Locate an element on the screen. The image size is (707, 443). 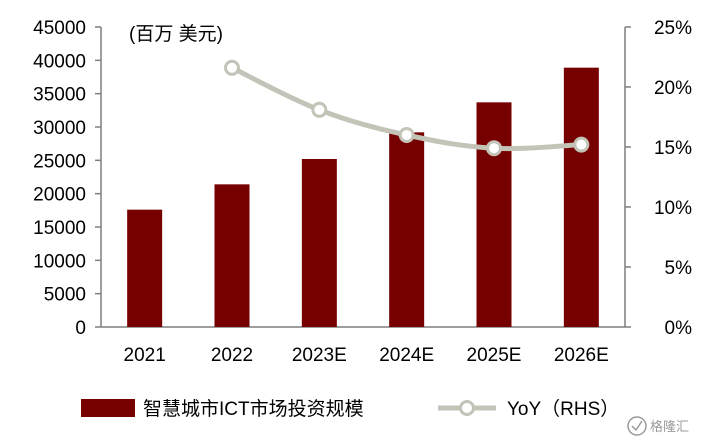
left-tick-label: 10000 is located at coordinates (59, 261).